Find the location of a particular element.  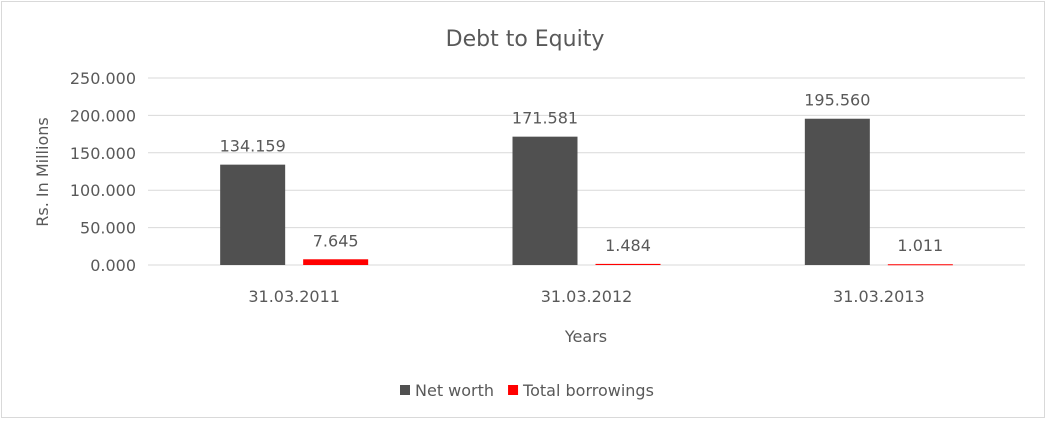

x-axis-title: Years is located at coordinates (585, 336).